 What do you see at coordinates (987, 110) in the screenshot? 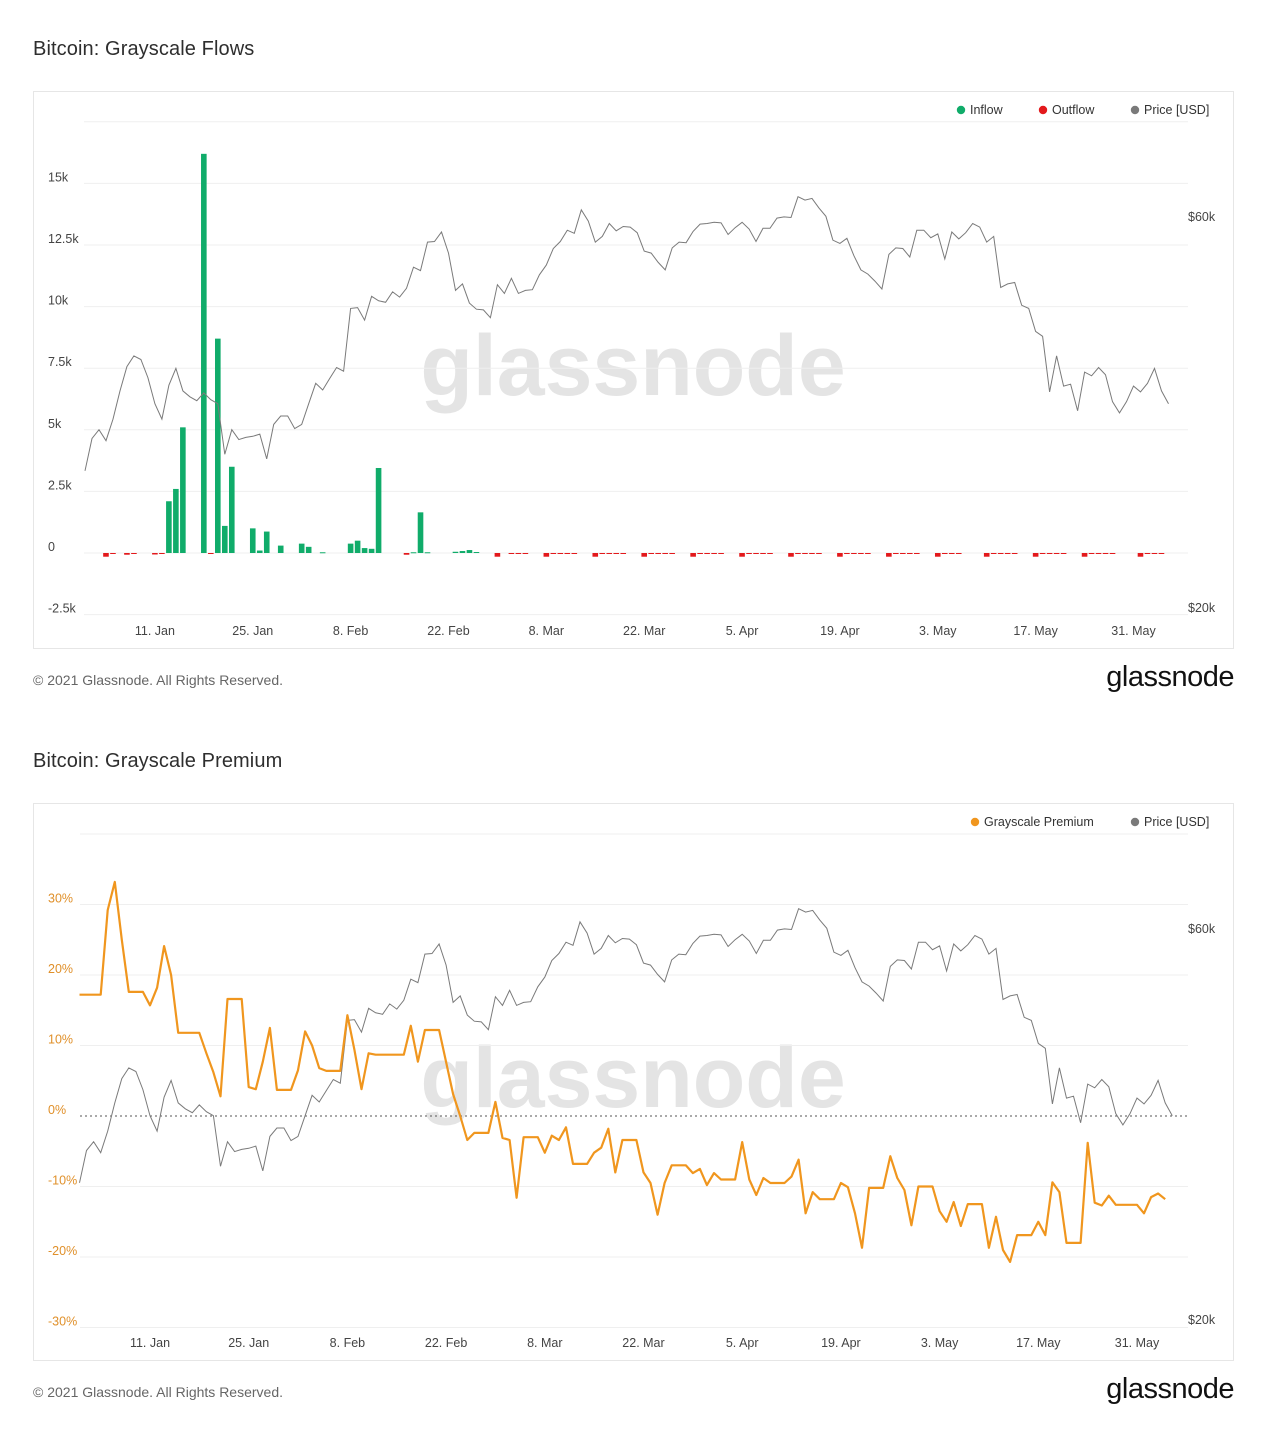
I see `legend-label: Inflow` at bounding box center [987, 110].